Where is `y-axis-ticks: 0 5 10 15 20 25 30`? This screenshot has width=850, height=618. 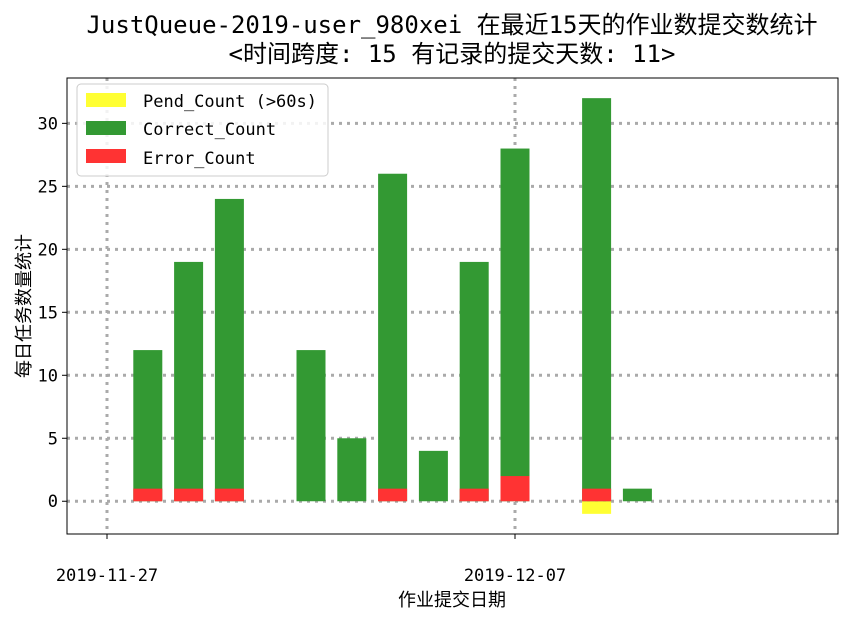 y-axis-ticks: 0 5 10 15 20 25 30 is located at coordinates (52, 313).